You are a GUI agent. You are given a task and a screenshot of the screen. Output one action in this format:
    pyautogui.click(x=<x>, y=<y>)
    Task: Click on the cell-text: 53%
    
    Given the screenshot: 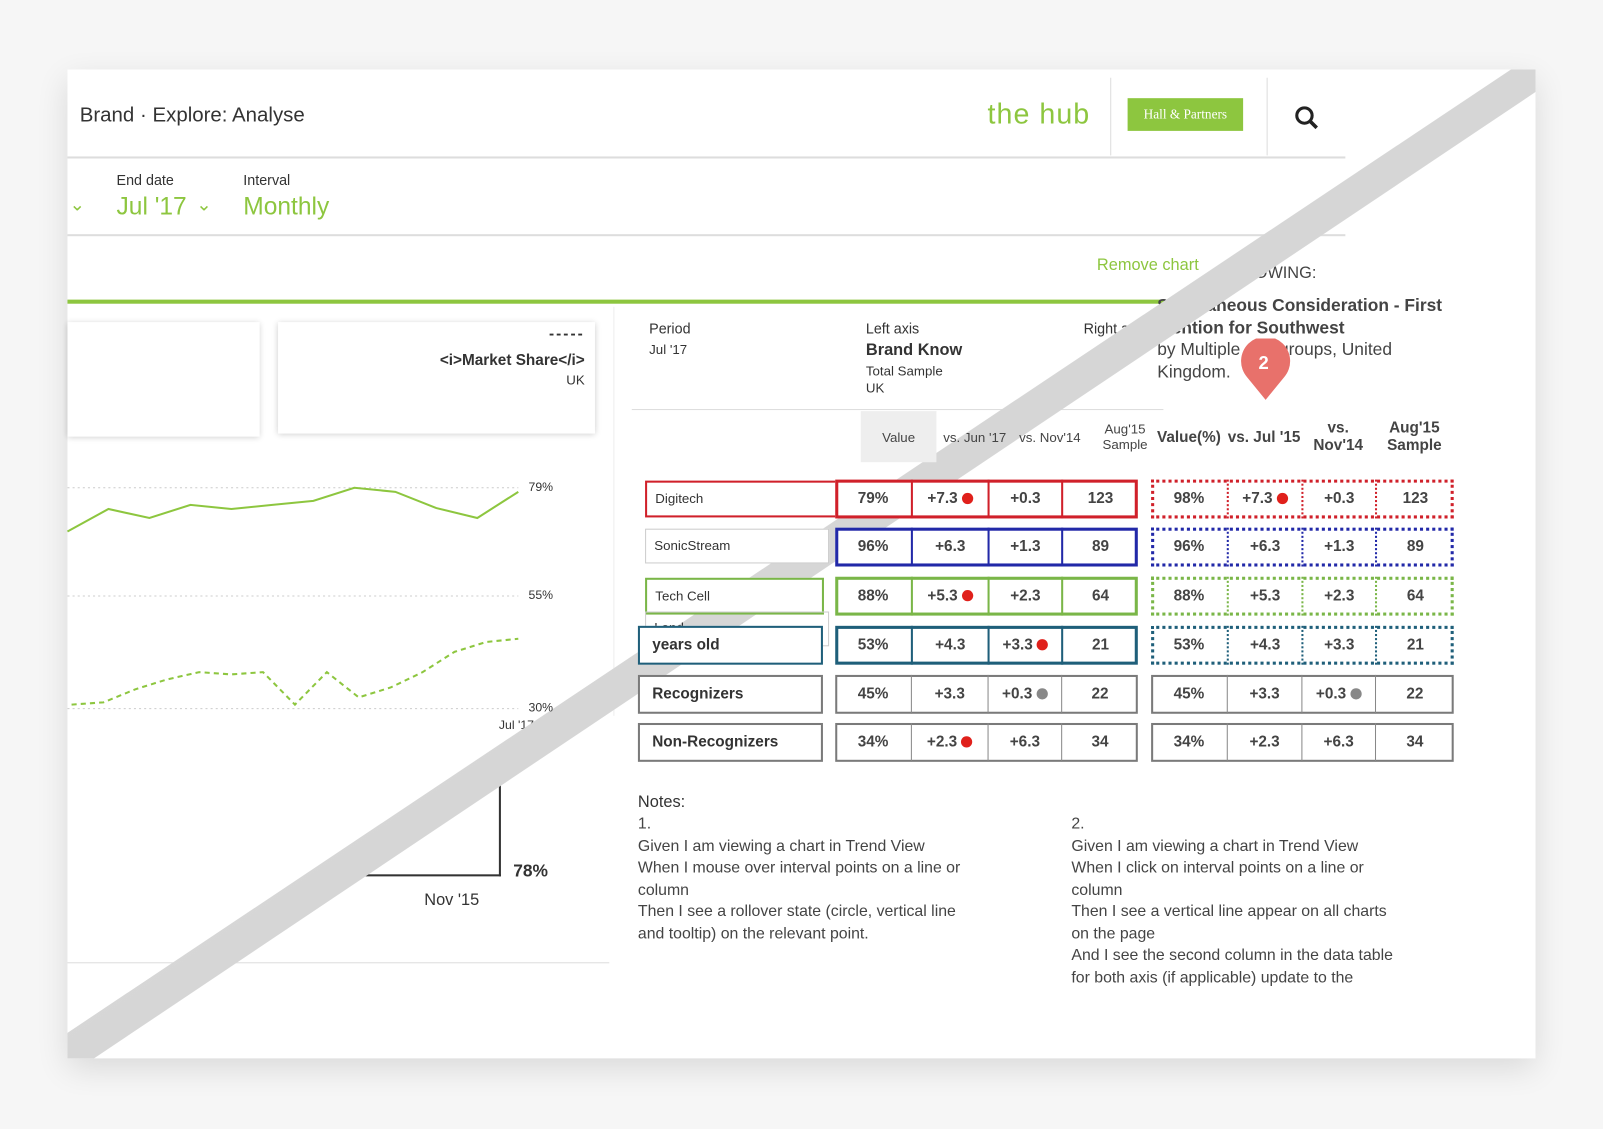 What is the action you would take?
    pyautogui.click(x=1189, y=645)
    